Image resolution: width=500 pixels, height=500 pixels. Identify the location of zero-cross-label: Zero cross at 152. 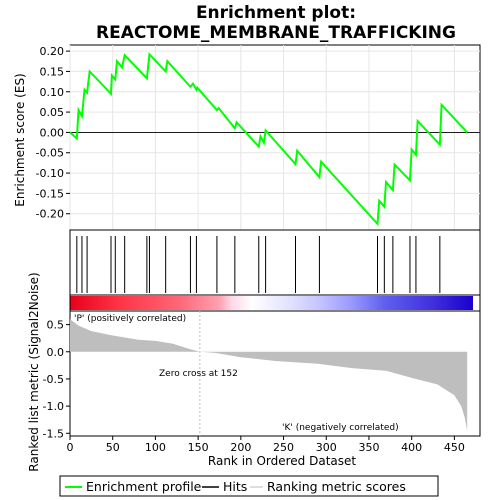
(198, 374).